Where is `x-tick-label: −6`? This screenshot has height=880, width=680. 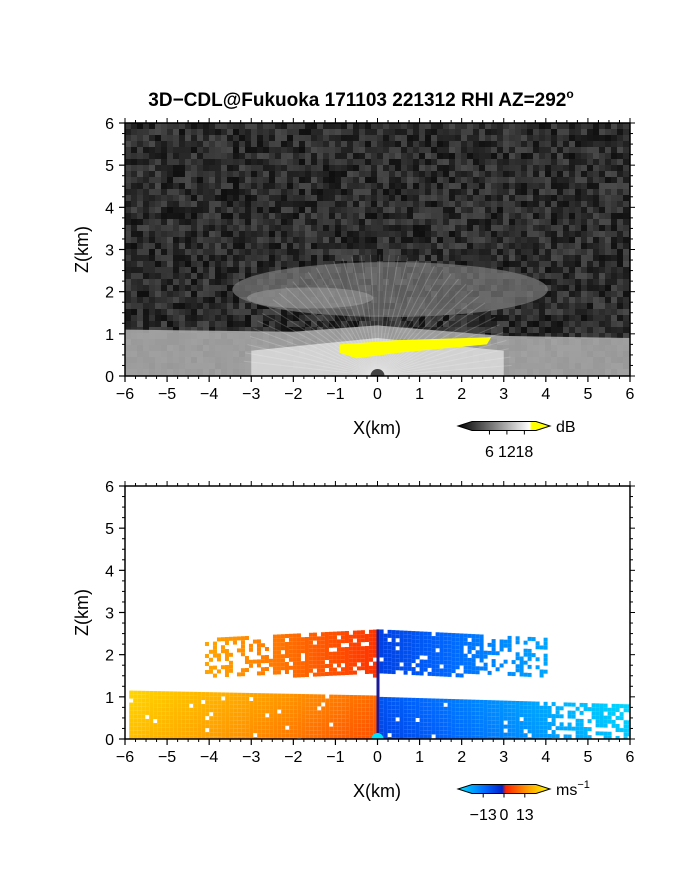
x-tick-label: −6 is located at coordinates (125, 394).